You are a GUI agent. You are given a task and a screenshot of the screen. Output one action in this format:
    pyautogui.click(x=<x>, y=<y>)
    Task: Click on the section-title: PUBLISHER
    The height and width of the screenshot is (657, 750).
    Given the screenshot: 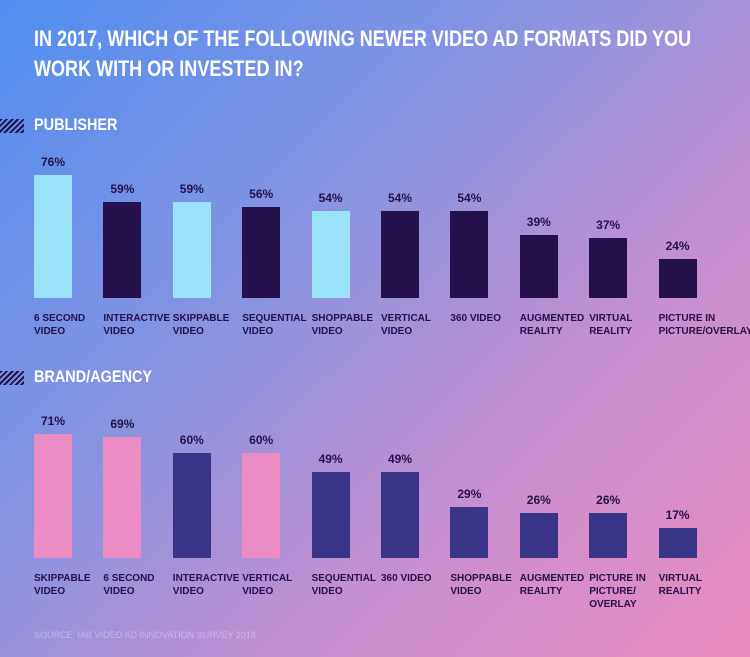 What is the action you would take?
    pyautogui.click(x=76, y=124)
    